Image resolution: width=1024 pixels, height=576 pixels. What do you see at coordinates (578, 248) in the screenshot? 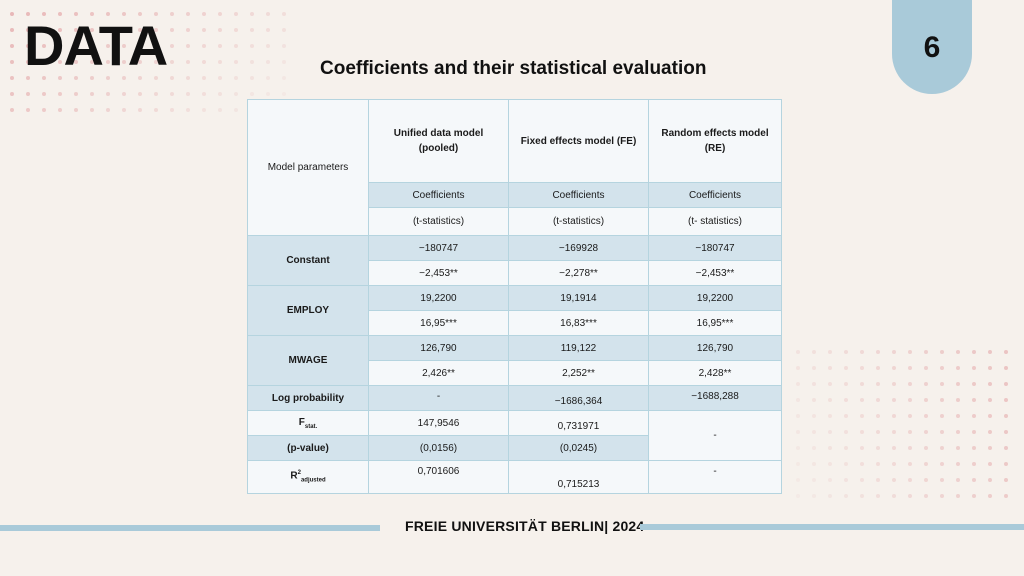
I see `constant-coef-fe: −169928` at bounding box center [578, 248].